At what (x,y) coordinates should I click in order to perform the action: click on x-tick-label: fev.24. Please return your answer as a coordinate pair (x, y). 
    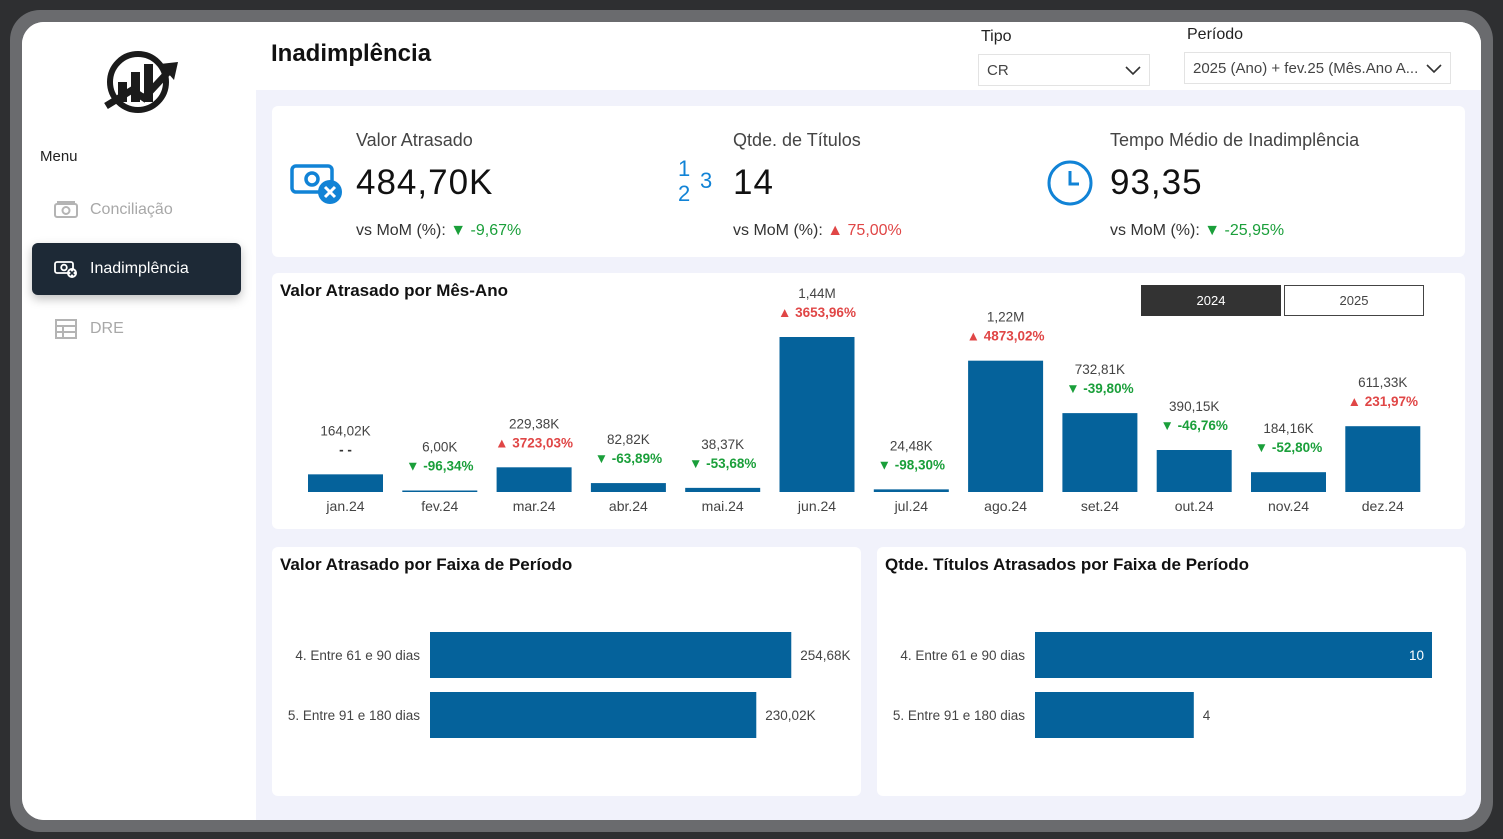
    Looking at the image, I should click on (439, 506).